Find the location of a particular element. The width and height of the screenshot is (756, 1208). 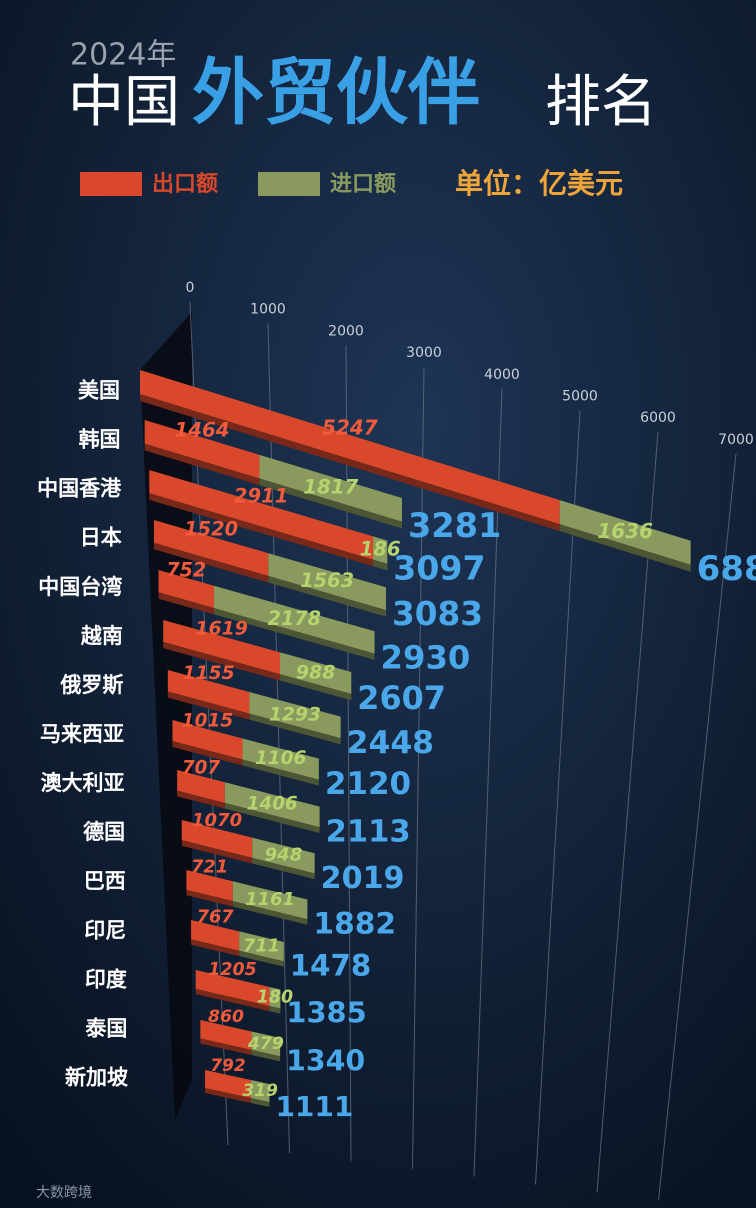

x-tick-label: 5000 is located at coordinates (580, 397).